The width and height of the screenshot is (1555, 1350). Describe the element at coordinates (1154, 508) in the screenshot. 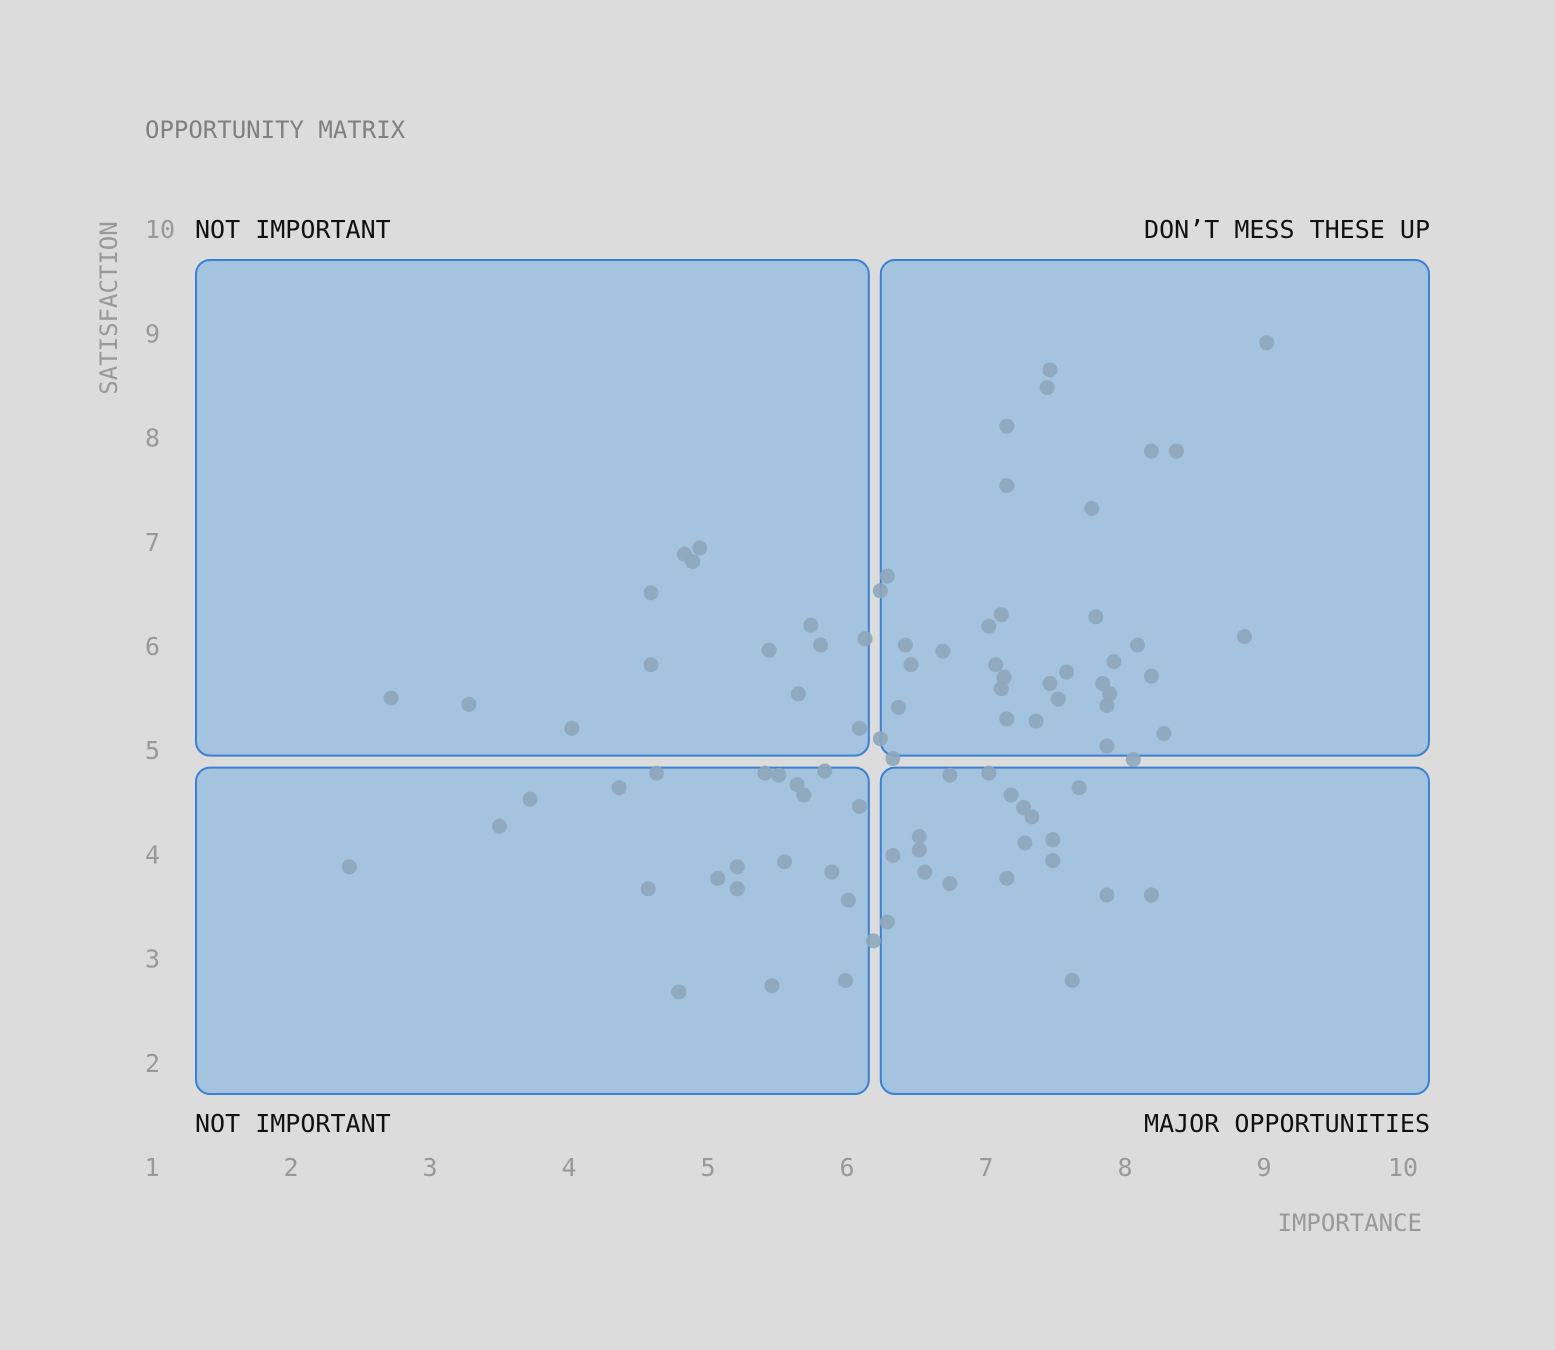

I see `quadrant-top-right` at that location.